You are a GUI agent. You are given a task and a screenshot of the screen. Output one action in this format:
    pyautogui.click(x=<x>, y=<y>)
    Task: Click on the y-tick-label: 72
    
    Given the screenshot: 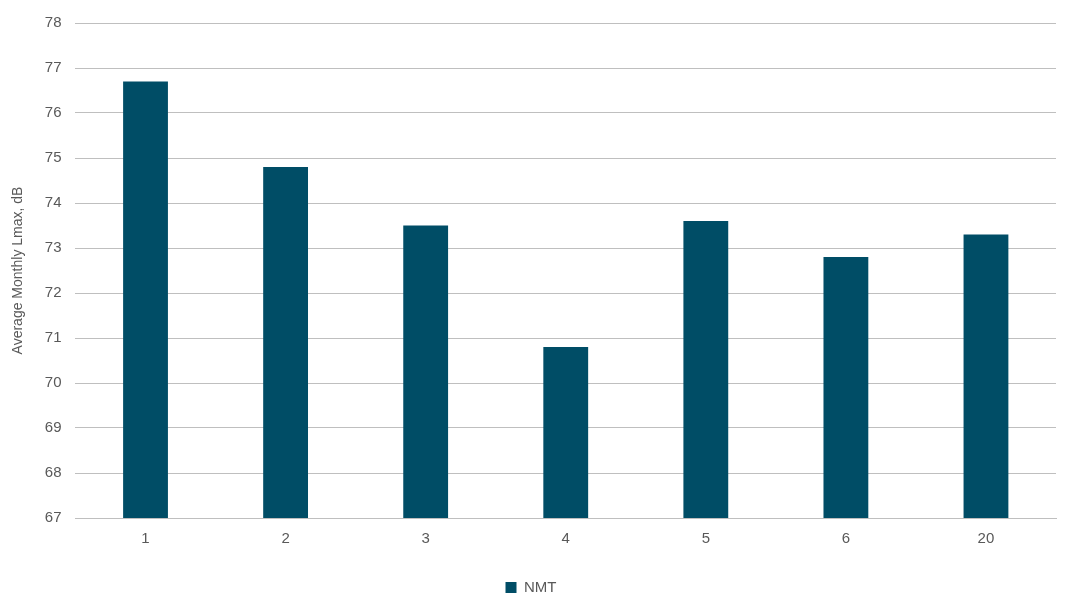 What is the action you would take?
    pyautogui.click(x=53, y=292)
    